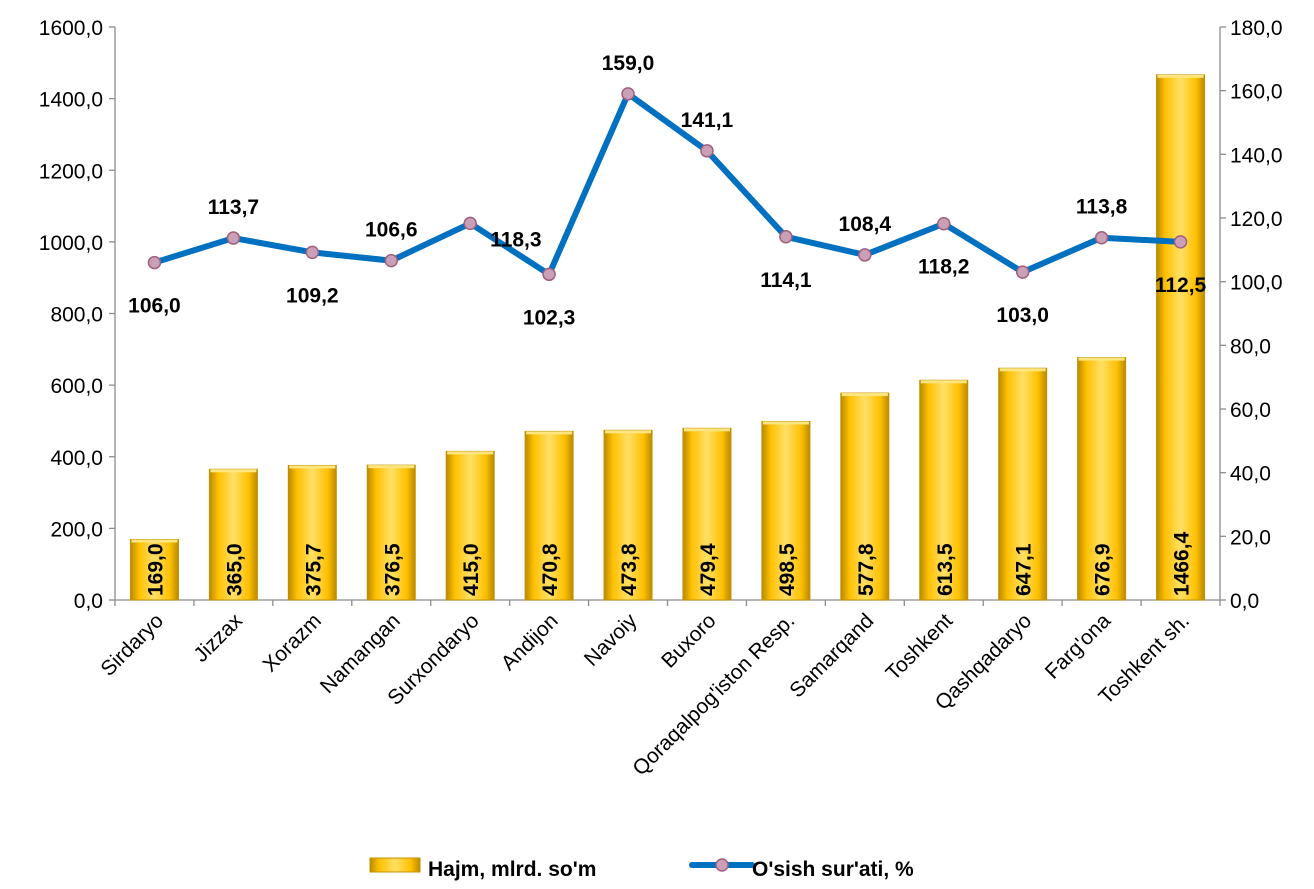 Image resolution: width=1314 pixels, height=889 pixels. What do you see at coordinates (71, 171) in the screenshot?
I see `y-tick-label: 1200,0` at bounding box center [71, 171].